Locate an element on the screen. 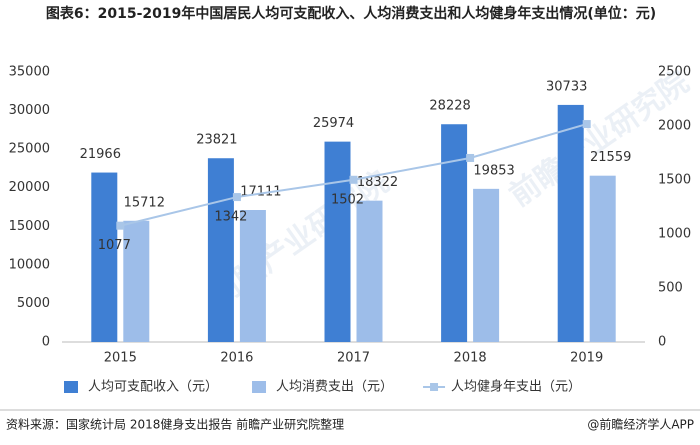 Image resolution: width=700 pixels, height=445 pixels. y-tick-label: 20000 is located at coordinates (29, 187).